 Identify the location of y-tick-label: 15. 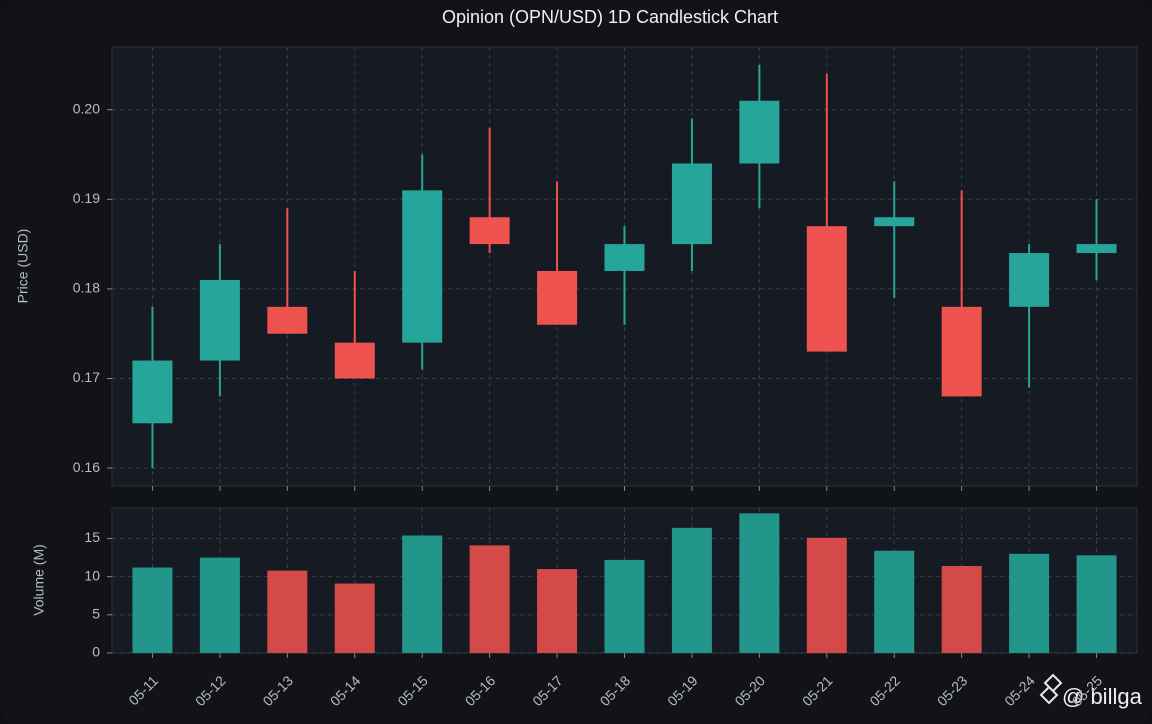
(92, 537).